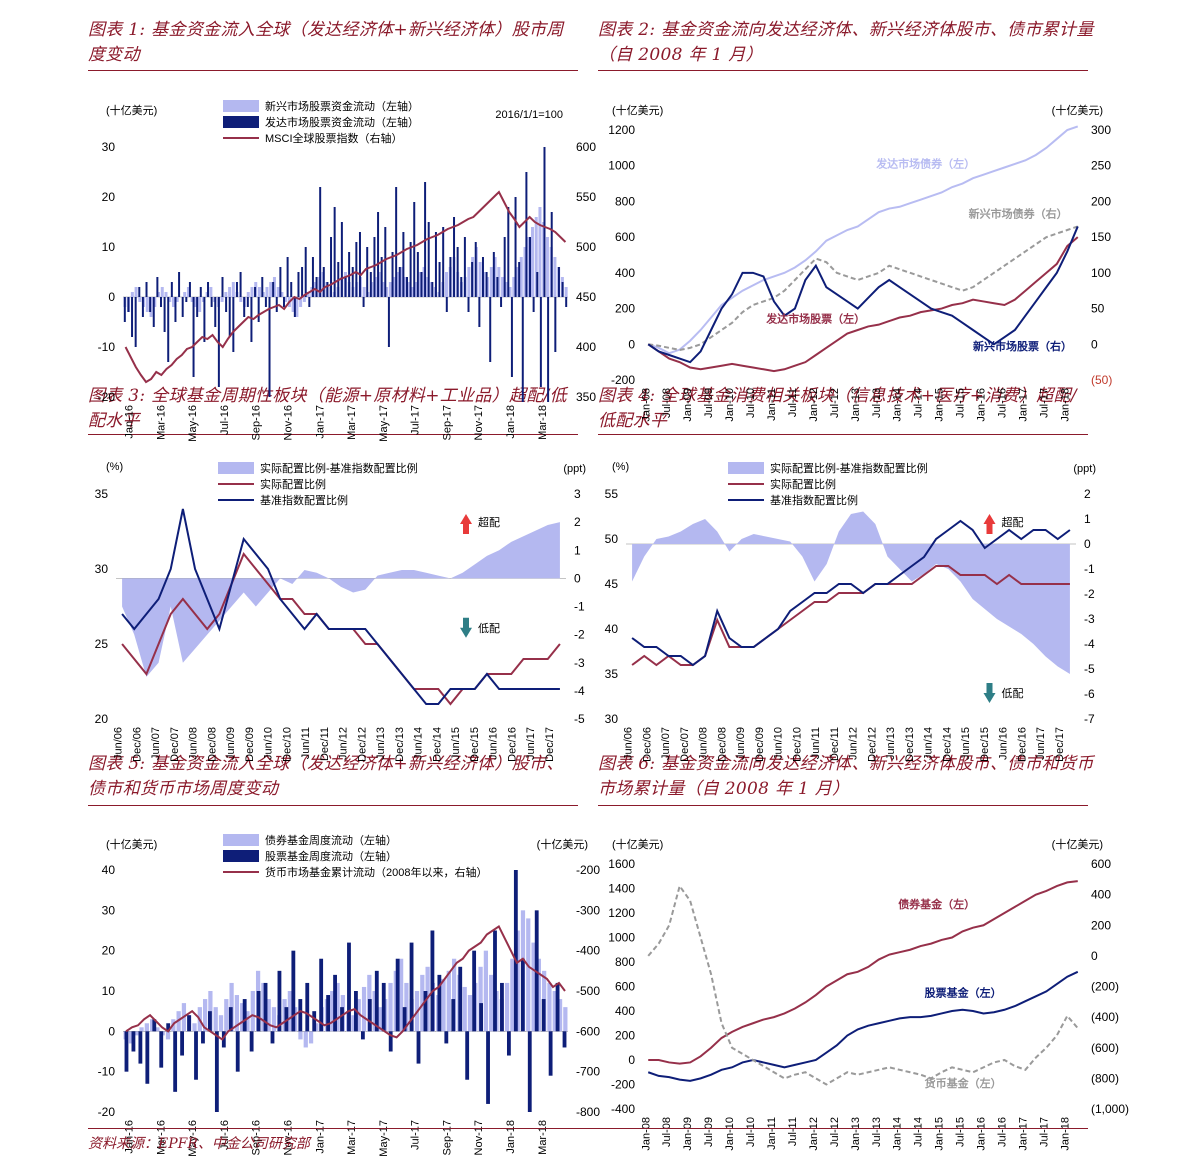 This screenshot has height=1171, width=1191. Describe the element at coordinates (475, 744) in the screenshot. I see `x-tick-label: Dec/15` at that location.